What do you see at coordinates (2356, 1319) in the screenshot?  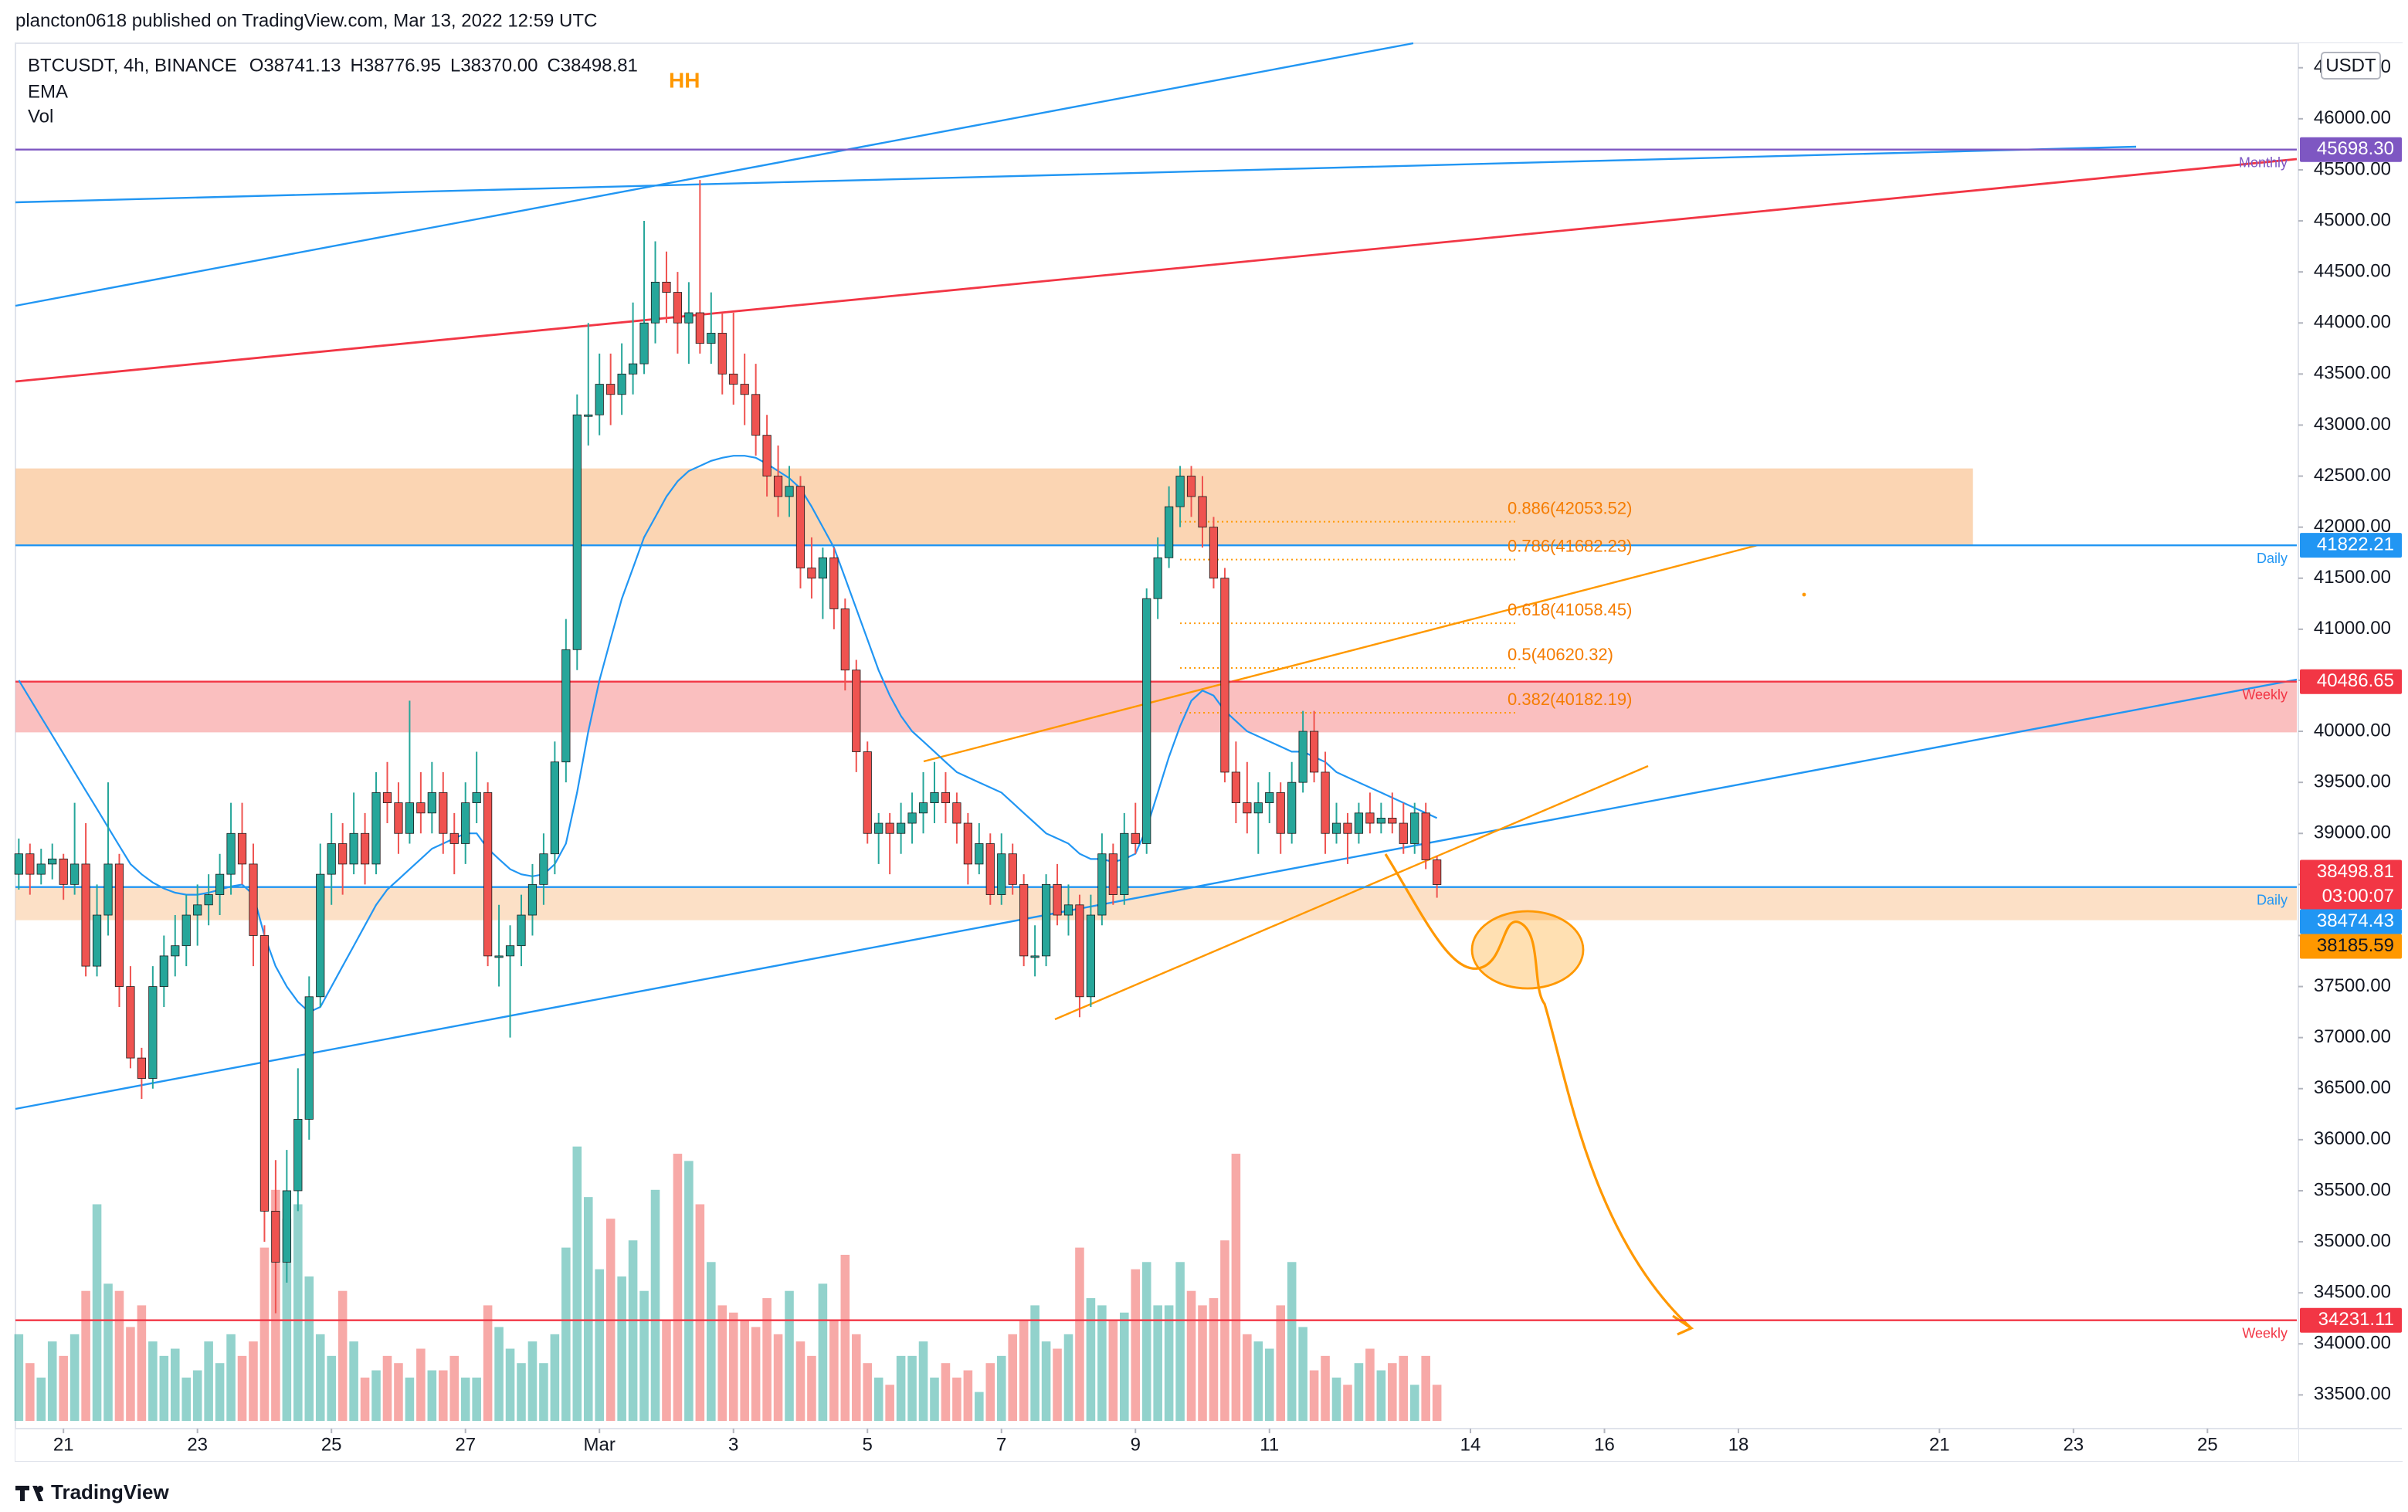 I see `price-tag-label: 34231.11` at bounding box center [2356, 1319].